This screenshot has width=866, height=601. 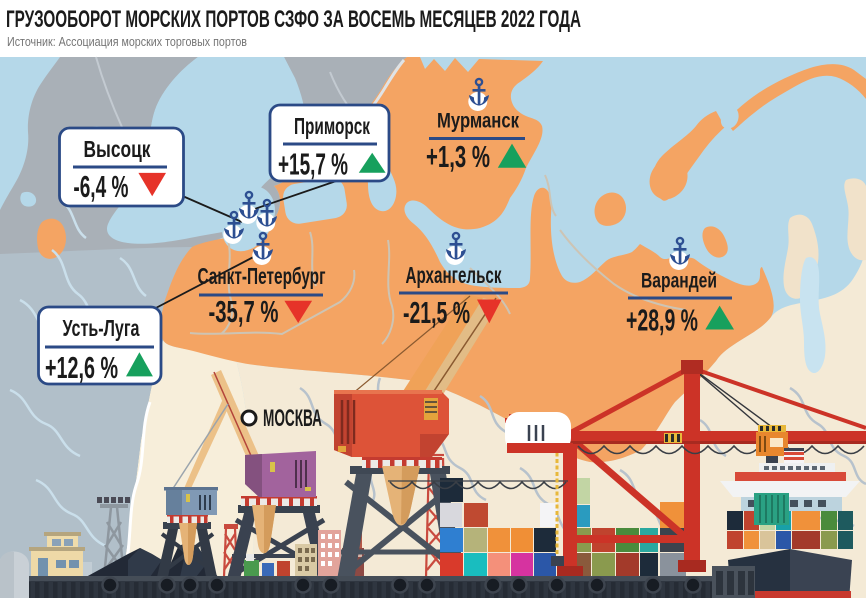 What do you see at coordinates (262, 276) in the screenshot?
I see `svg-text: Санкт-Петербург` at bounding box center [262, 276].